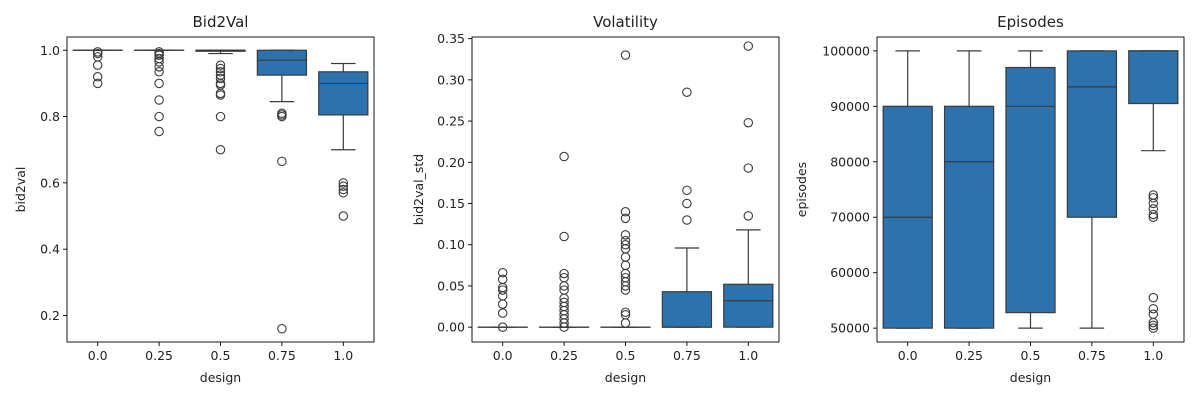 This screenshot has width=1200, height=400. I want to click on volatility-ytick-label: 0.20, so click(451, 162).